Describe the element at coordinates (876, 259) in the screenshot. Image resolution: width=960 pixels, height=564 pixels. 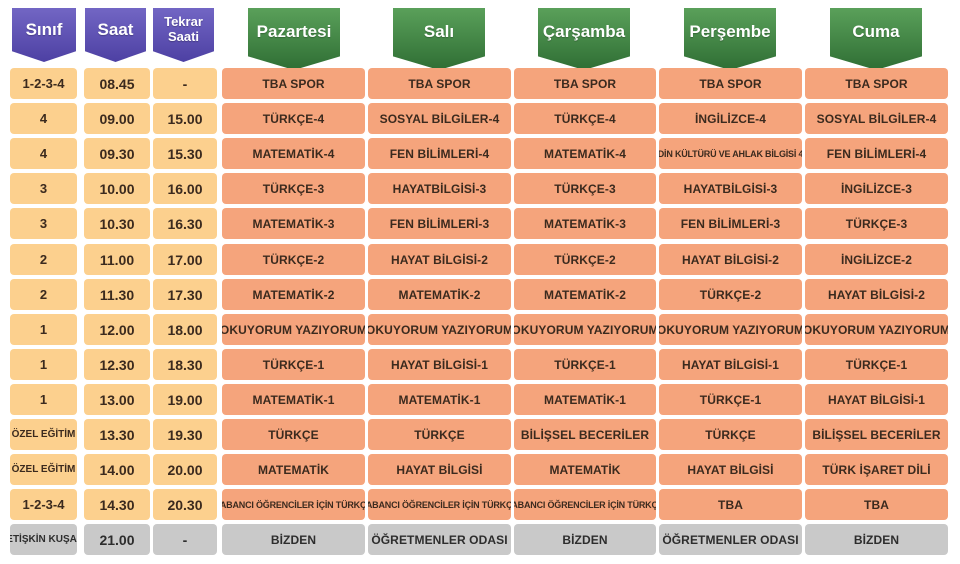
I see `cuma-cell: İNGİLİZCE-2` at that location.